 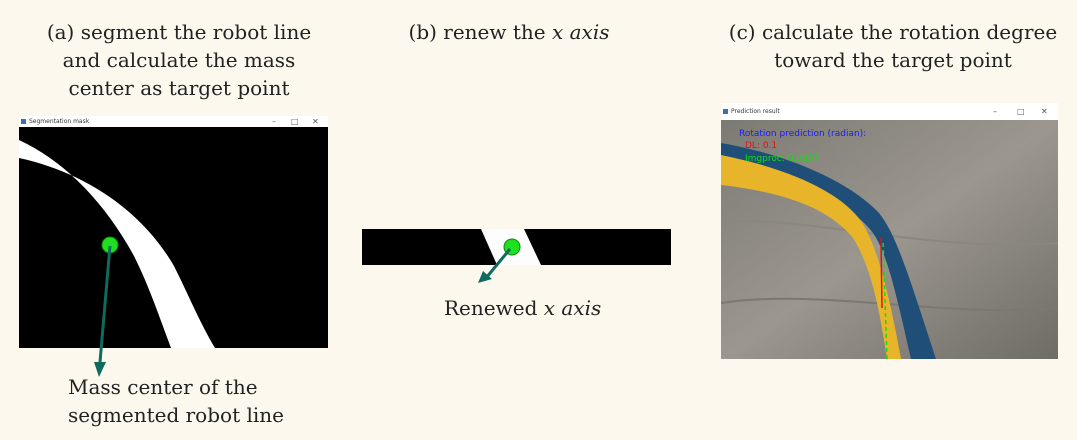 What do you see at coordinates (176, 415) in the screenshot?
I see `mass-center-annotation-line-2: segmented robot line` at bounding box center [176, 415].